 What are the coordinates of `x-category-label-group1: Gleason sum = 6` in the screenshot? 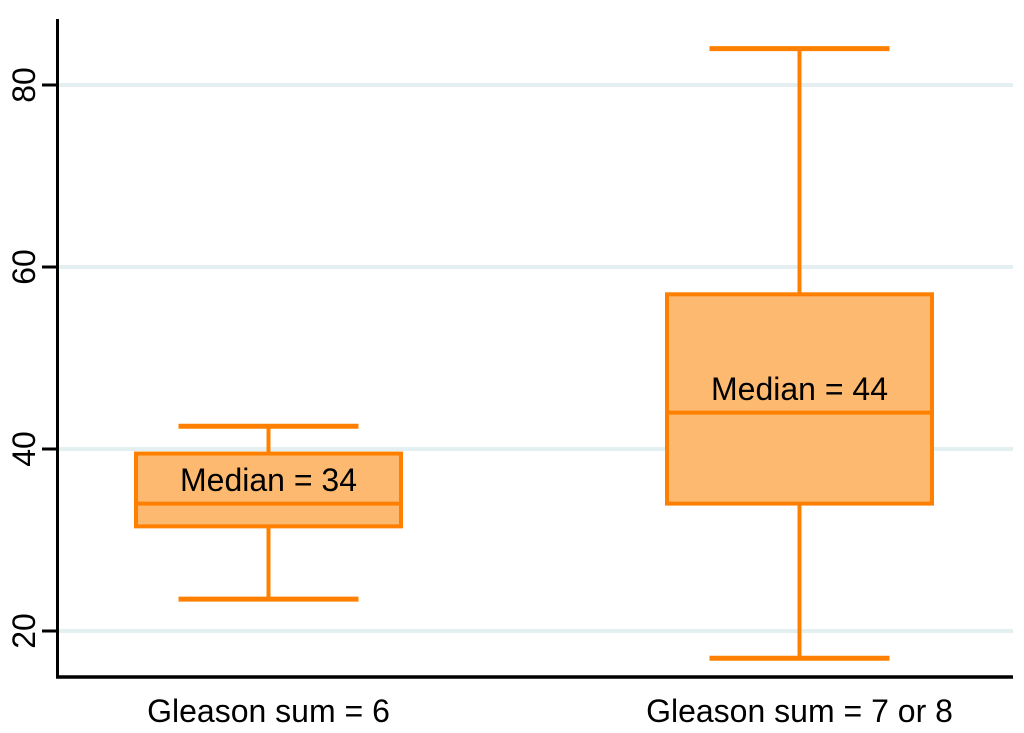 It's located at (268, 711).